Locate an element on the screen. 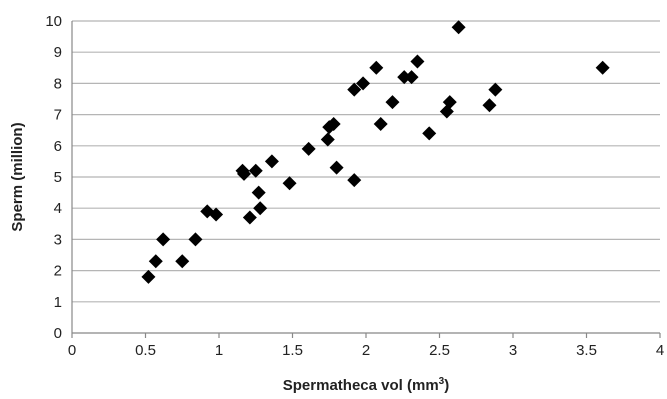 The height and width of the screenshot is (399, 667). y-tick-label: 9 is located at coordinates (58, 52).